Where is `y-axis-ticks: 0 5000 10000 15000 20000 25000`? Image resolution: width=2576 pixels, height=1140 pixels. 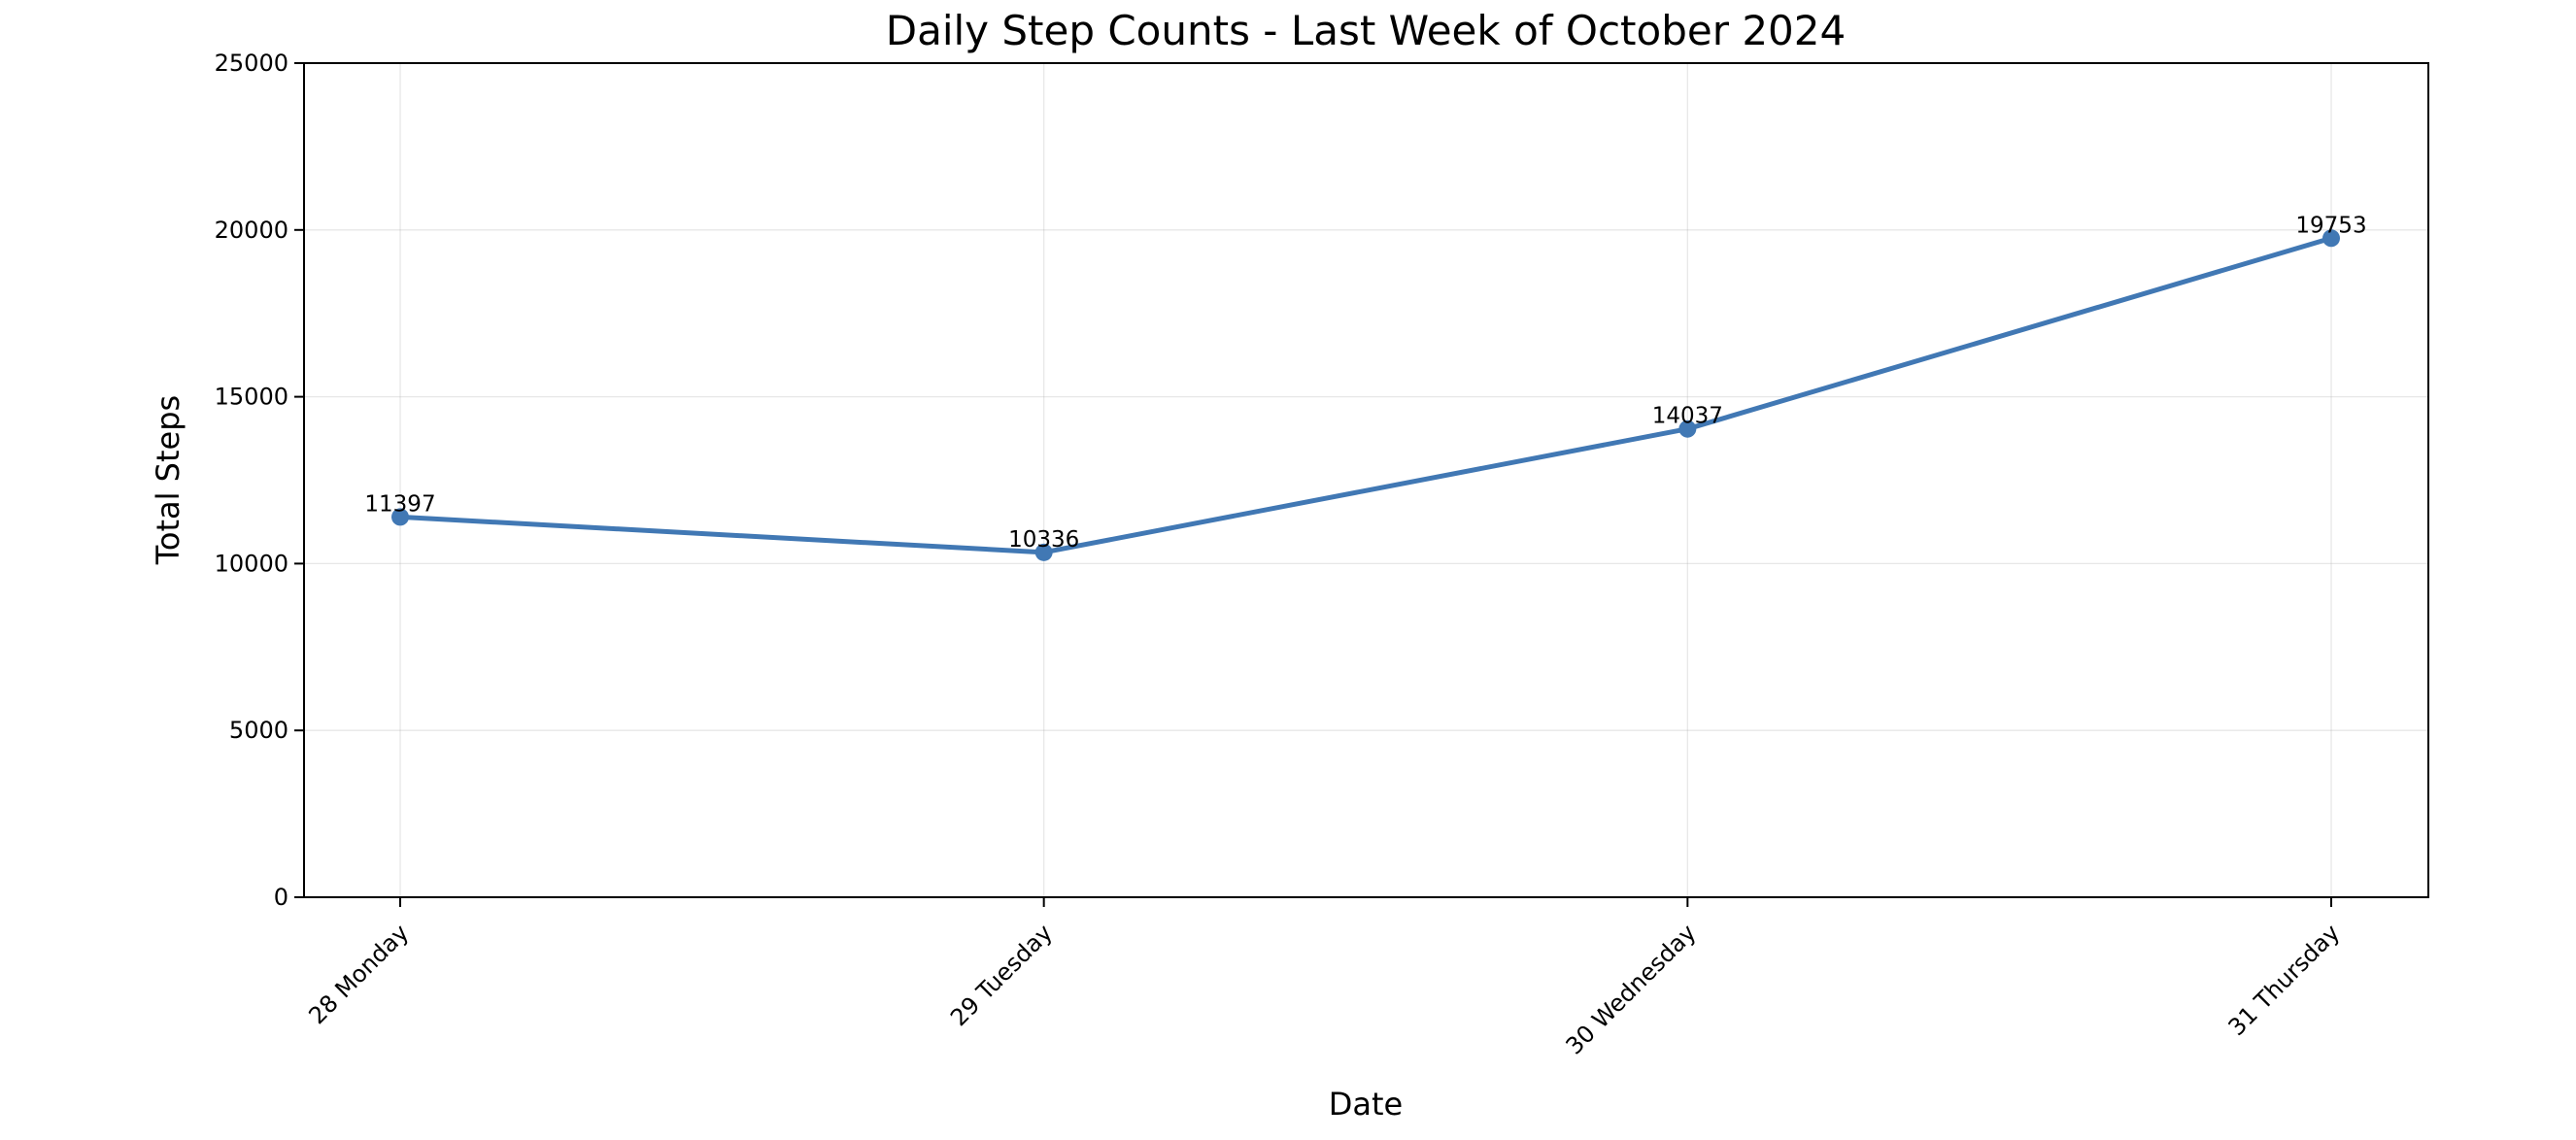 y-axis-ticks: 0 5000 10000 15000 20000 25000 is located at coordinates (259, 480).